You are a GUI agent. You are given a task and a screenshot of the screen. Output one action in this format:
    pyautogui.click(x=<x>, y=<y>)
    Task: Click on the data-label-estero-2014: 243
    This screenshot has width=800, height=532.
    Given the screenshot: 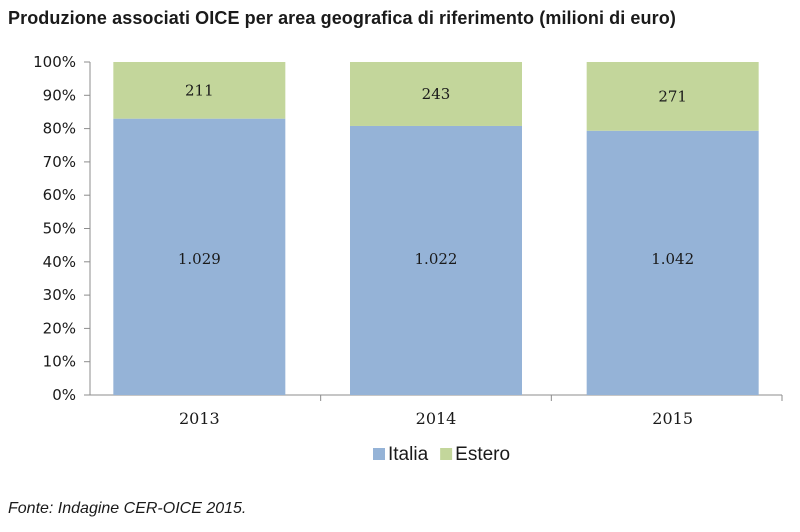 What is the action you would take?
    pyautogui.click(x=436, y=94)
    